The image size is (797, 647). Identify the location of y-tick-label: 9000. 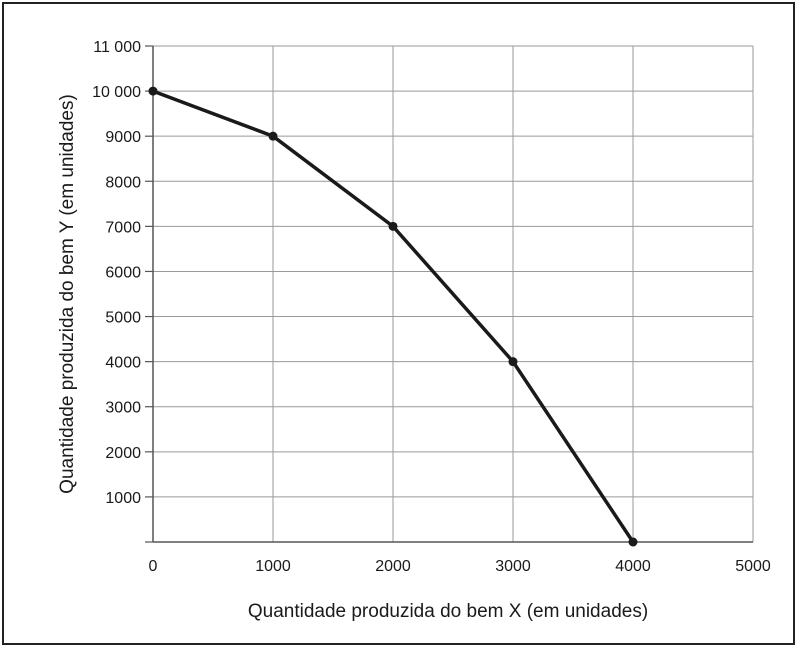
(123, 137).